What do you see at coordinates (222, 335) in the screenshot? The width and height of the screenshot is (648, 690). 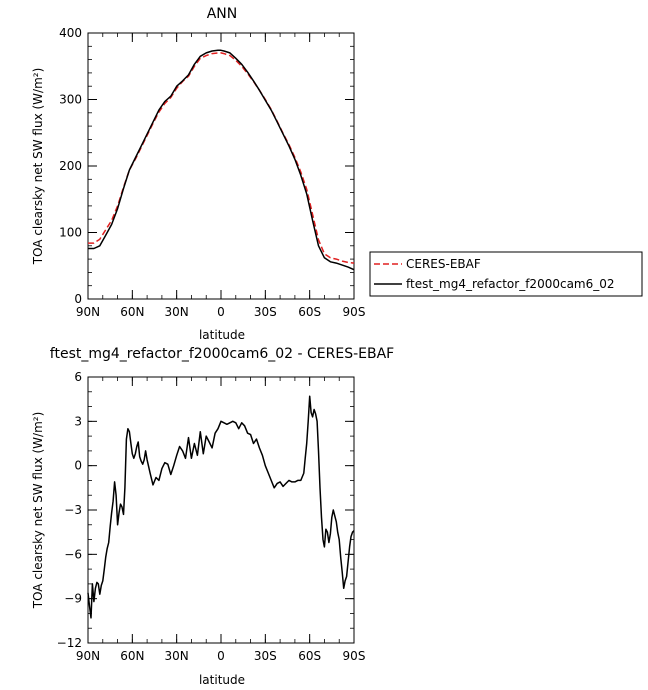 I see `top-x-axis-label: latitude` at bounding box center [222, 335].